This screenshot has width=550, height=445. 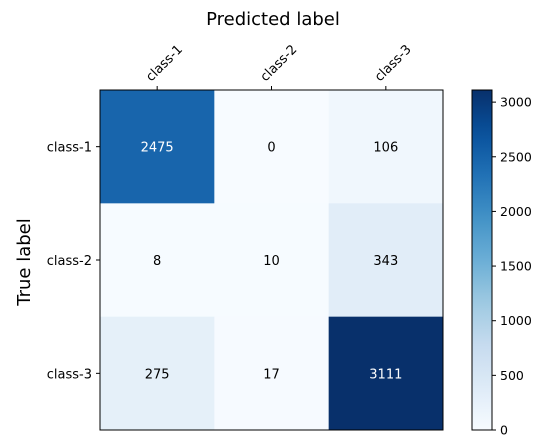 I want to click on chart-title: Predicted label, so click(x=273, y=19).